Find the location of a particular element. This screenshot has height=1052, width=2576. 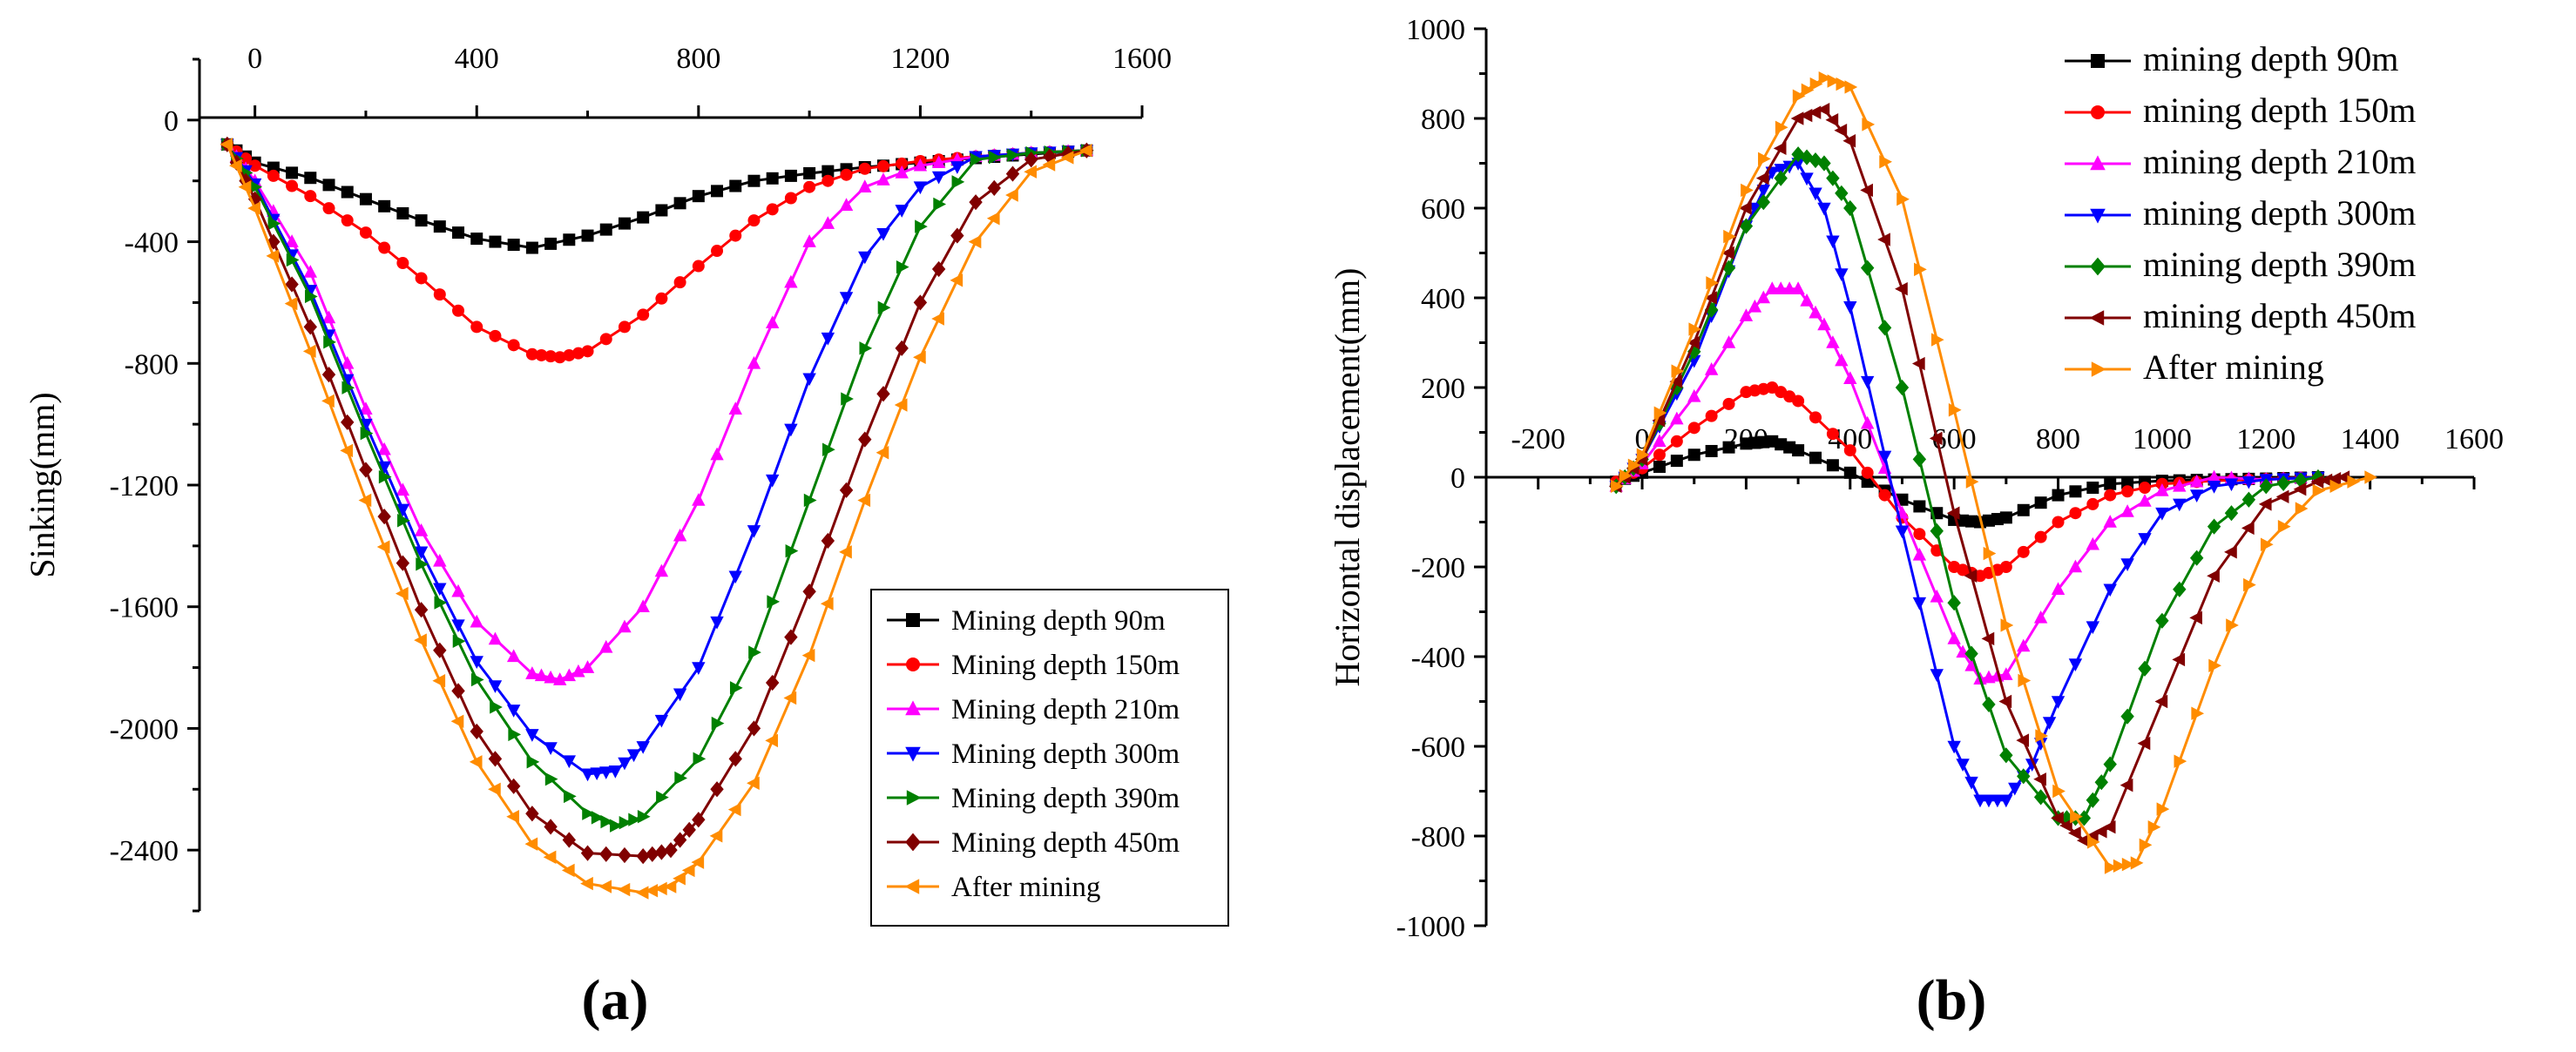

series-mining-depth-150m is located at coordinates (656, 251).